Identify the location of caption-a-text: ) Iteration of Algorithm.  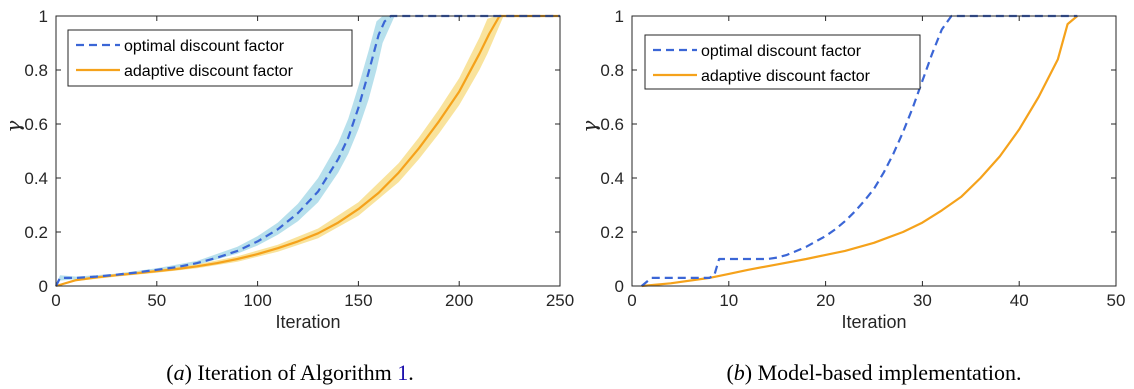
(291, 372).